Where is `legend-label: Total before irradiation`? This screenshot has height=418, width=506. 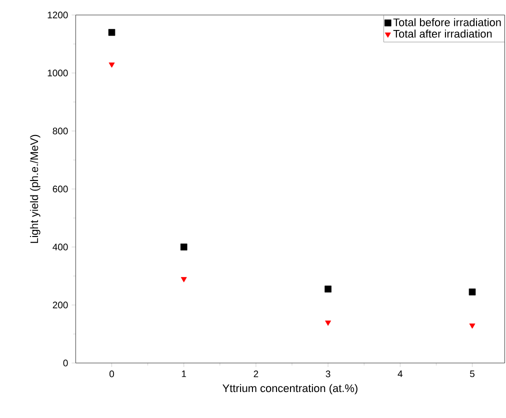 legend-label: Total before irradiation is located at coordinates (447, 22).